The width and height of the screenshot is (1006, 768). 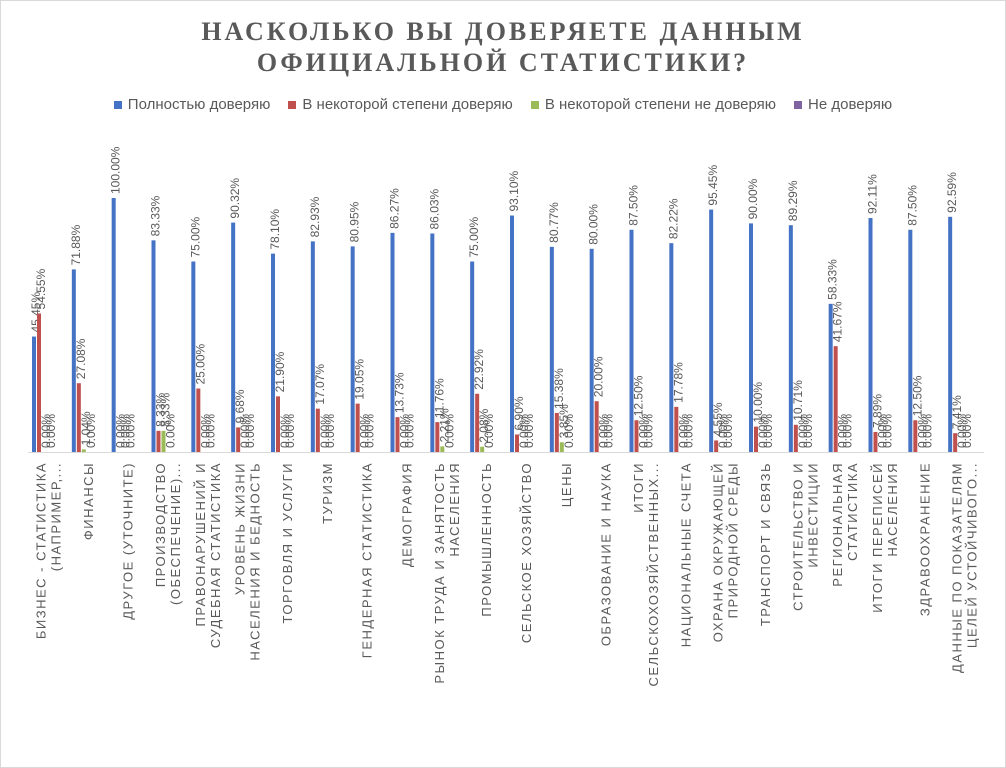 What do you see at coordinates (292, 104) in the screenshot?
I see `legend-swatch-some-trust` at bounding box center [292, 104].